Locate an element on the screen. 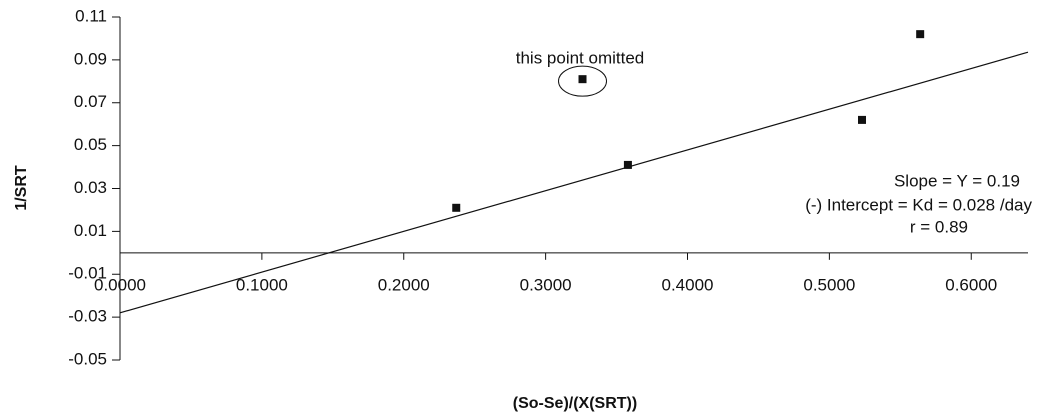 The height and width of the screenshot is (417, 1043). highlight-ellipse is located at coordinates (583, 81).